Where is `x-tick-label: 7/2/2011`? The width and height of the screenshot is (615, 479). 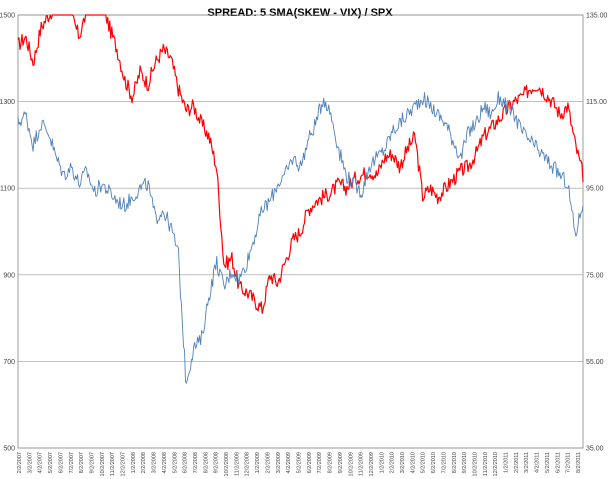
x-tick-label: 7/2/2011 is located at coordinates (569, 462).